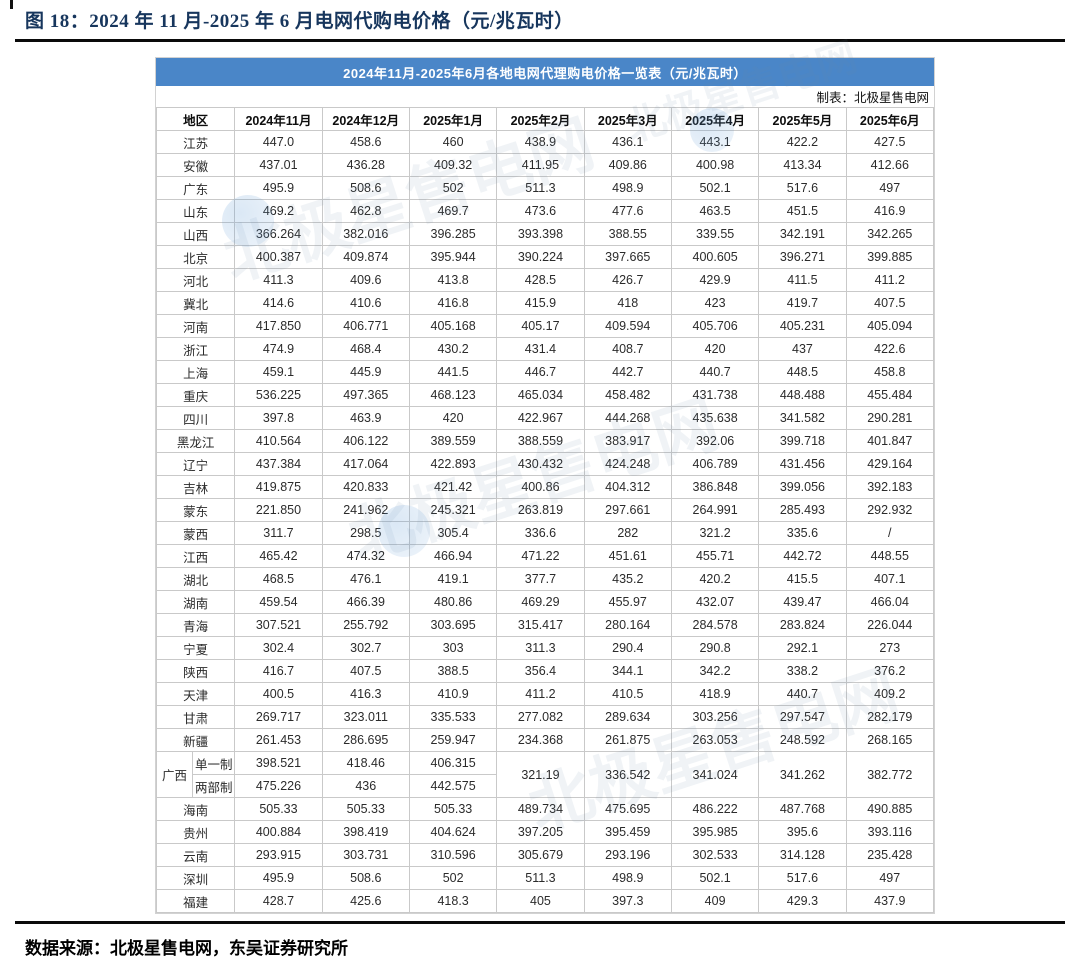  I want to click on price-cell: 463.9, so click(365, 418).